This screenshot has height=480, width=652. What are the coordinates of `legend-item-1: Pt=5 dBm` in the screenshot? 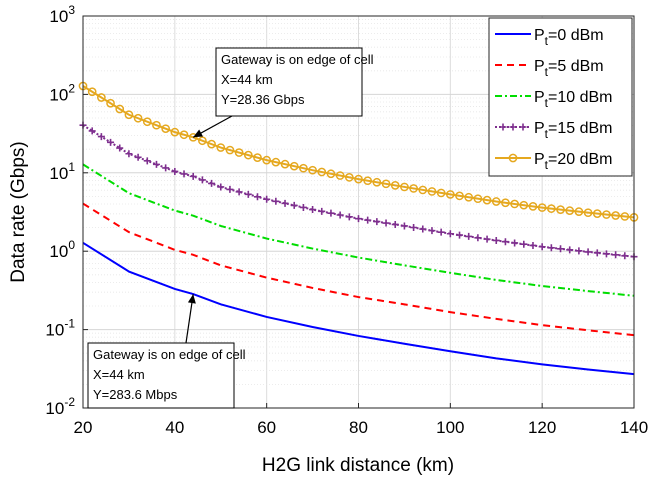 It's located at (549, 68).